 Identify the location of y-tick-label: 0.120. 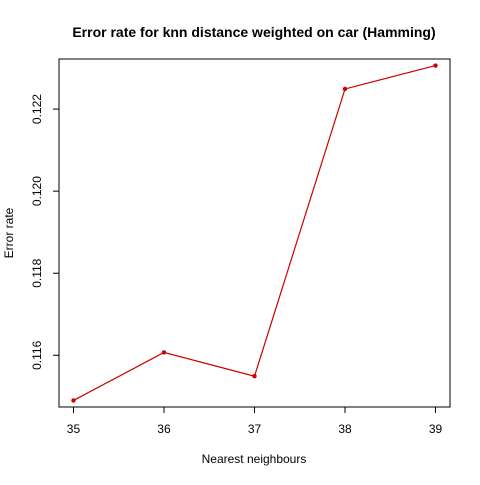
(37, 191).